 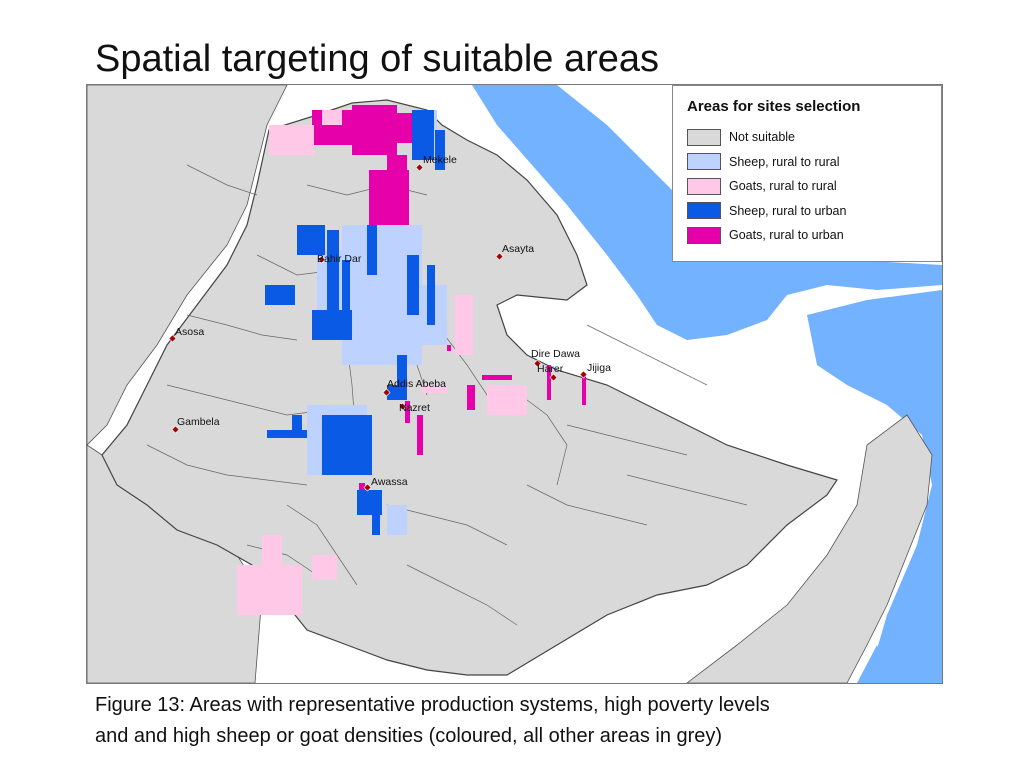 What do you see at coordinates (198, 422) in the screenshot?
I see `city-gambela: Gambela` at bounding box center [198, 422].